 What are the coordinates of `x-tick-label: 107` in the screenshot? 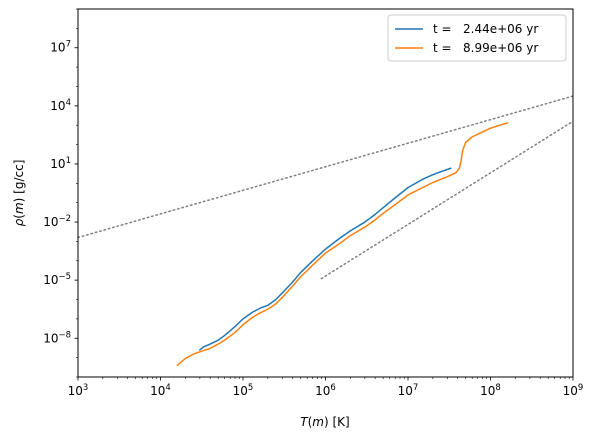 It's located at (408, 390).